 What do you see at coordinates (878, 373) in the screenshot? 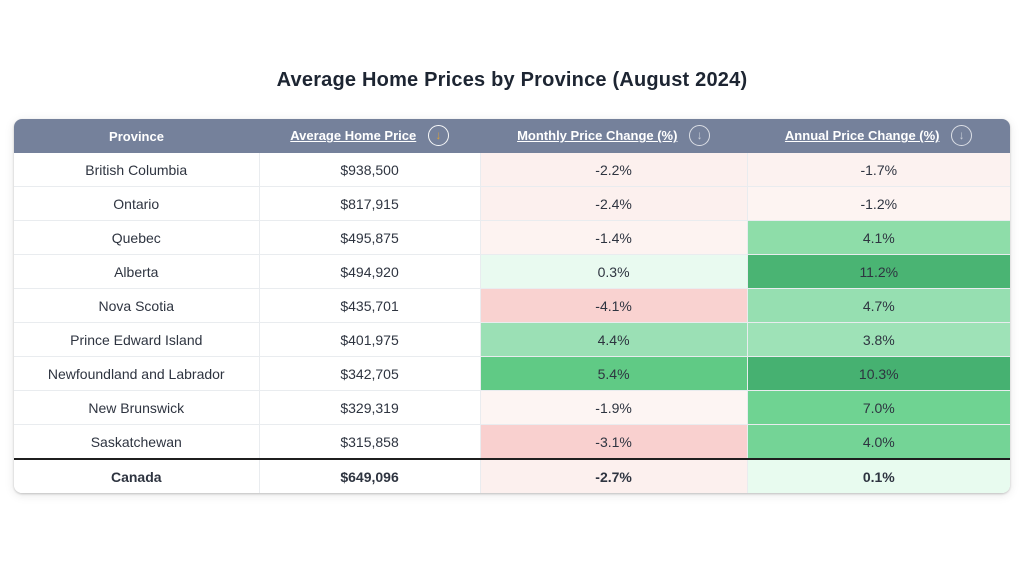
I see `annual-price-change-cell: 10.3%` at bounding box center [878, 373].